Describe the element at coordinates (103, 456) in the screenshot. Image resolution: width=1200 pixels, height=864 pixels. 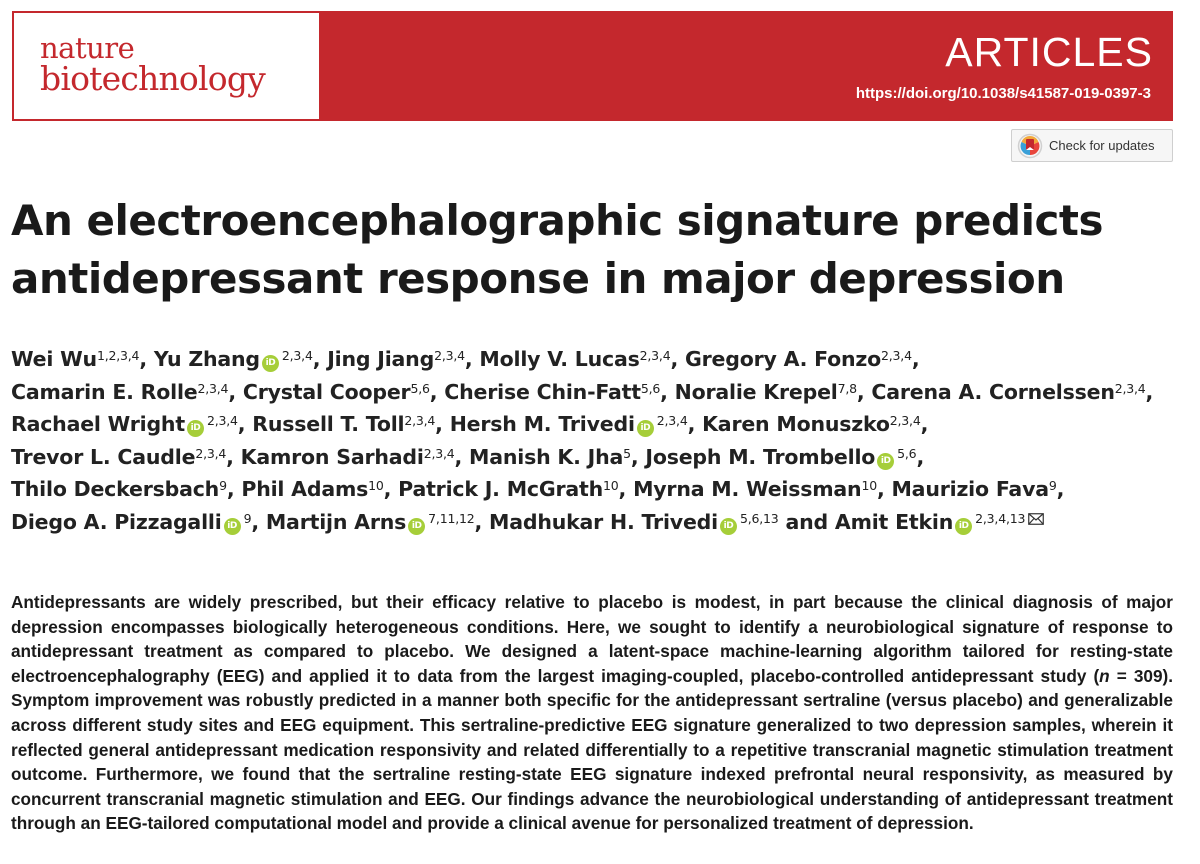
I see `author-name: Trevor L. Caudle` at that location.